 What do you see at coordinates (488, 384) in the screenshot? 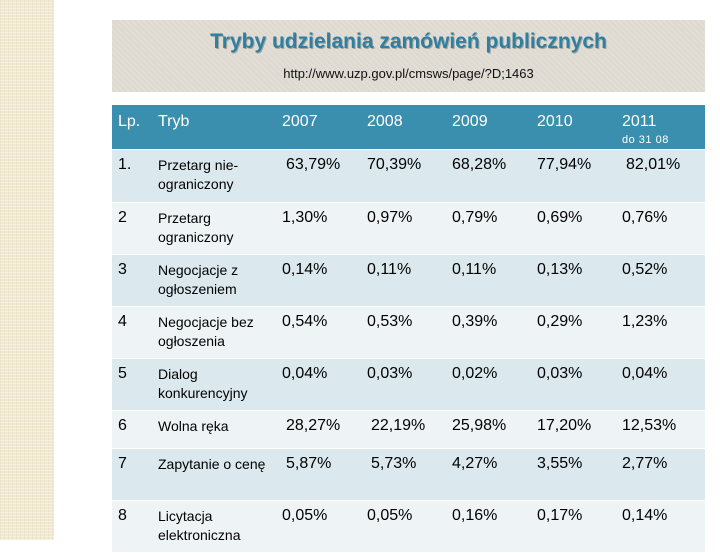
I see `cell-2009: 0,02%` at bounding box center [488, 384].